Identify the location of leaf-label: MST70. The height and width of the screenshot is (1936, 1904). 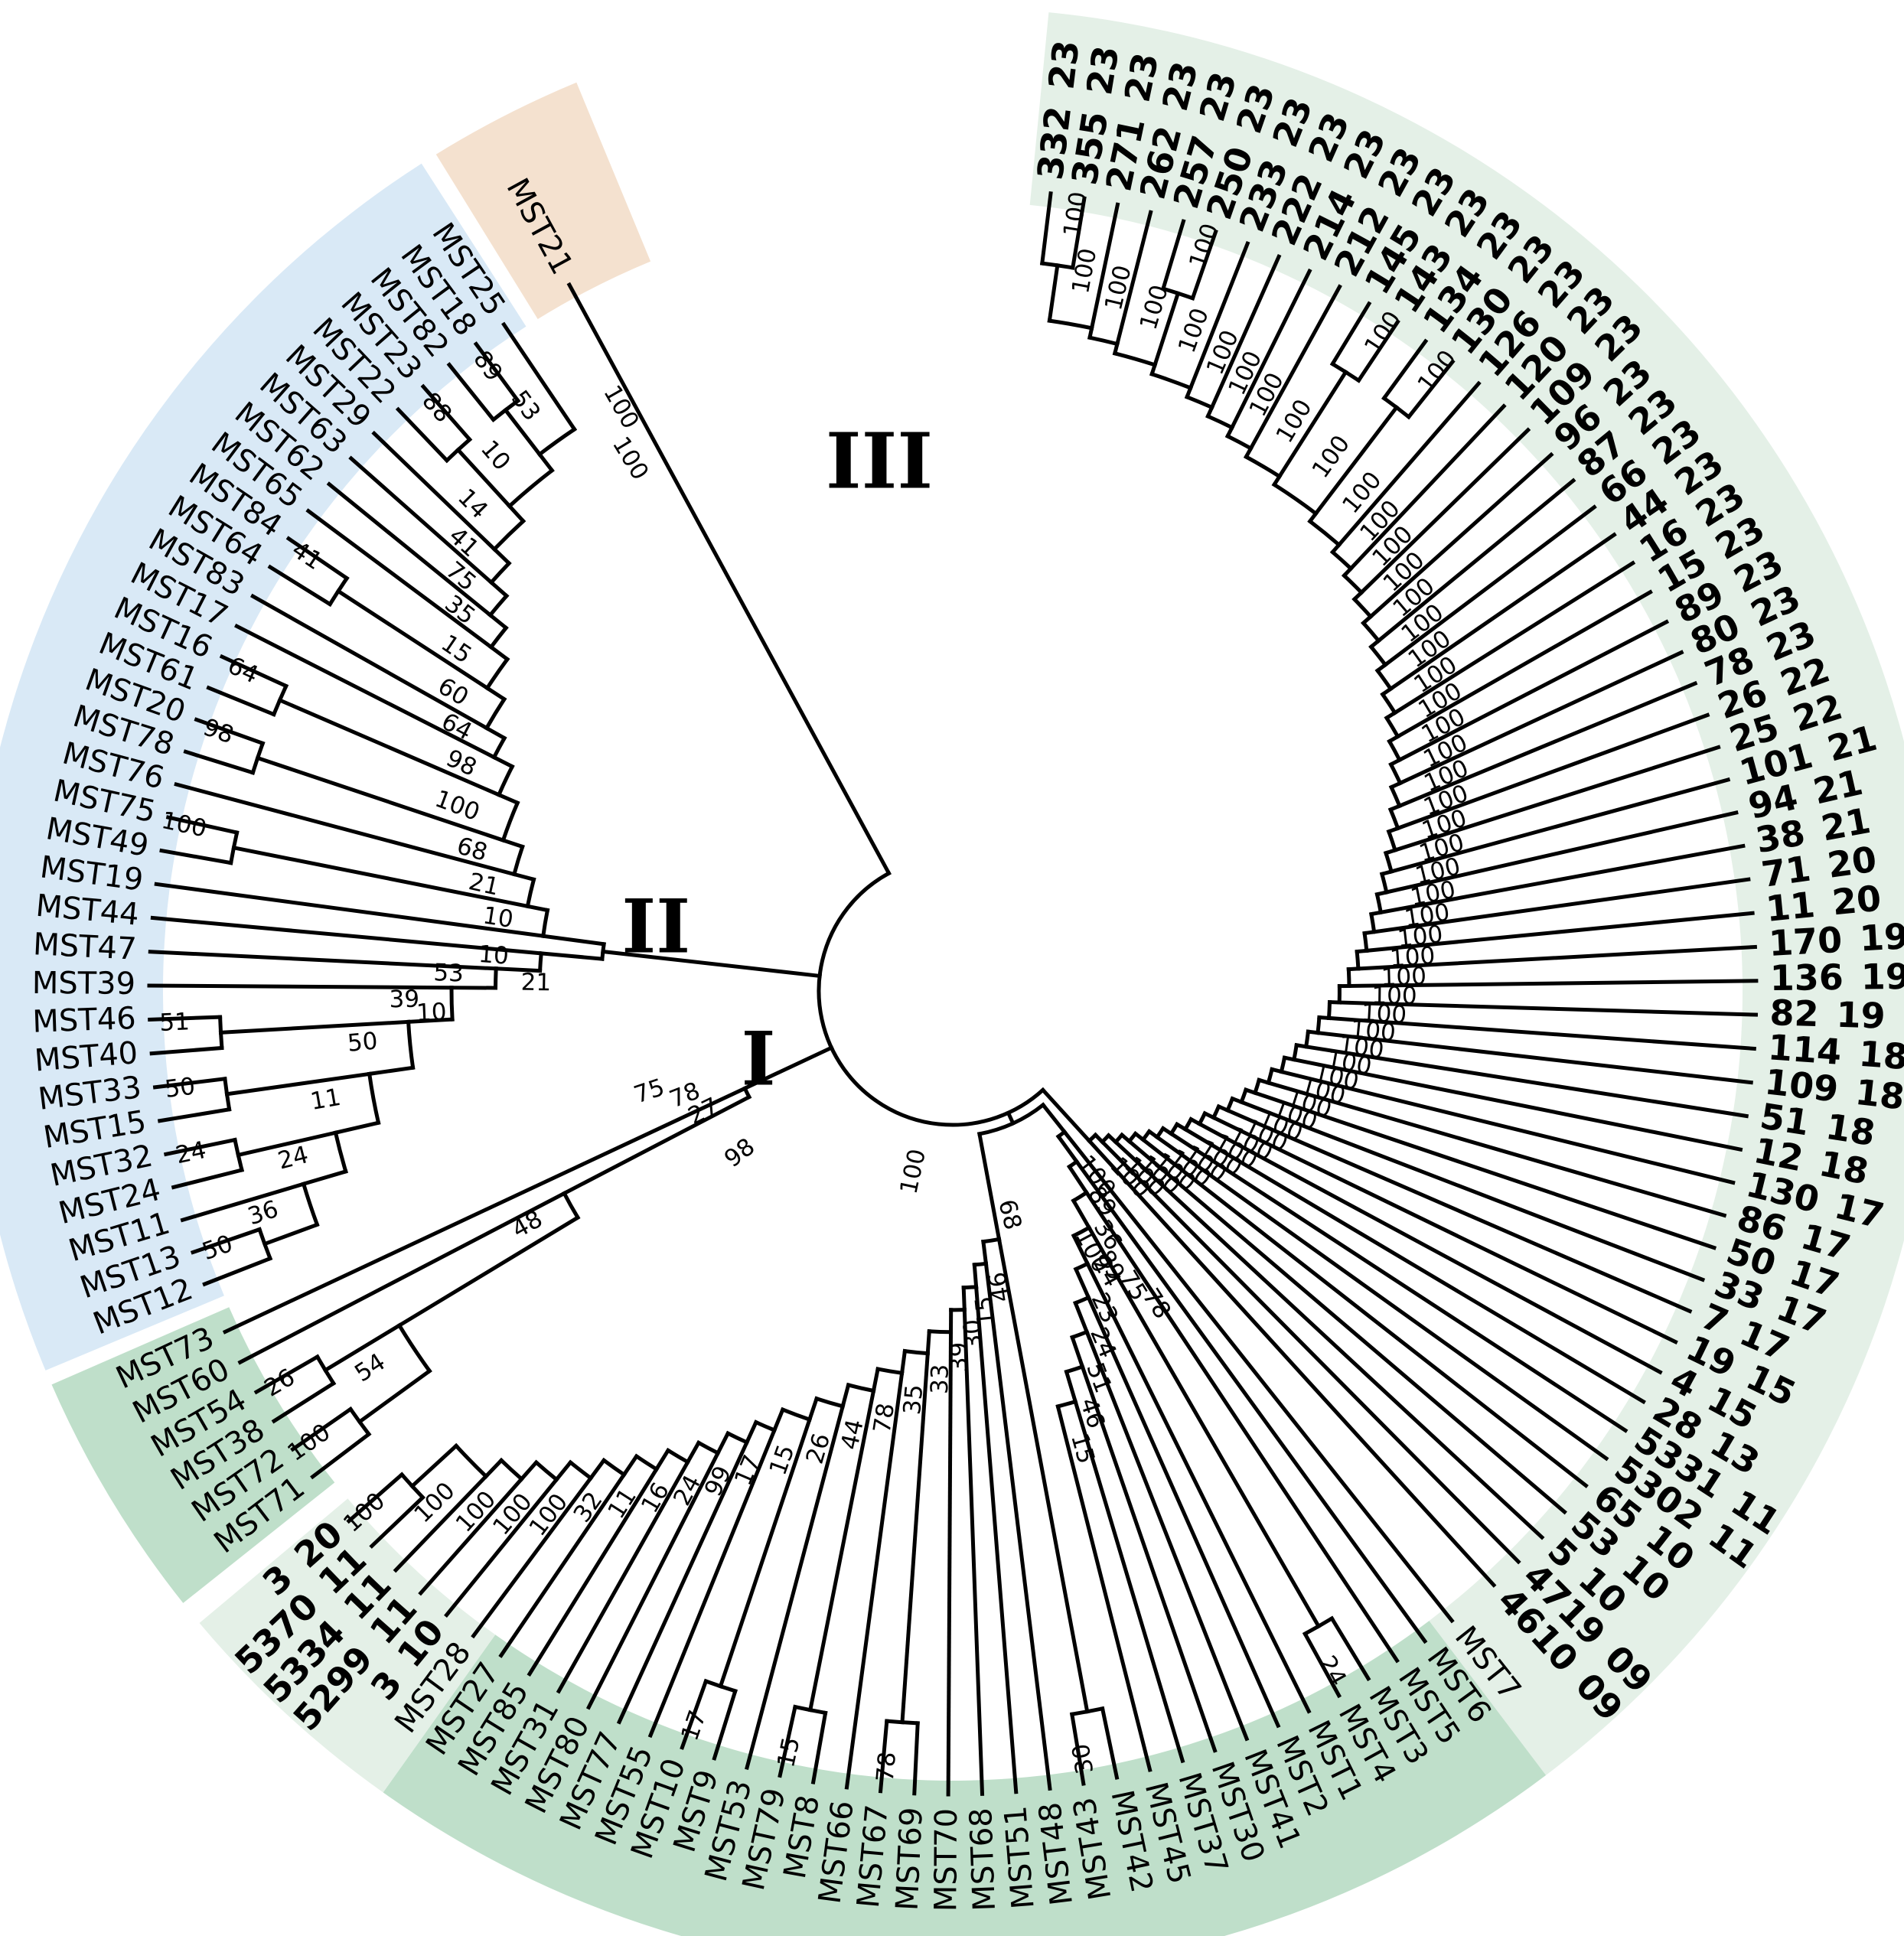
(946, 1860).